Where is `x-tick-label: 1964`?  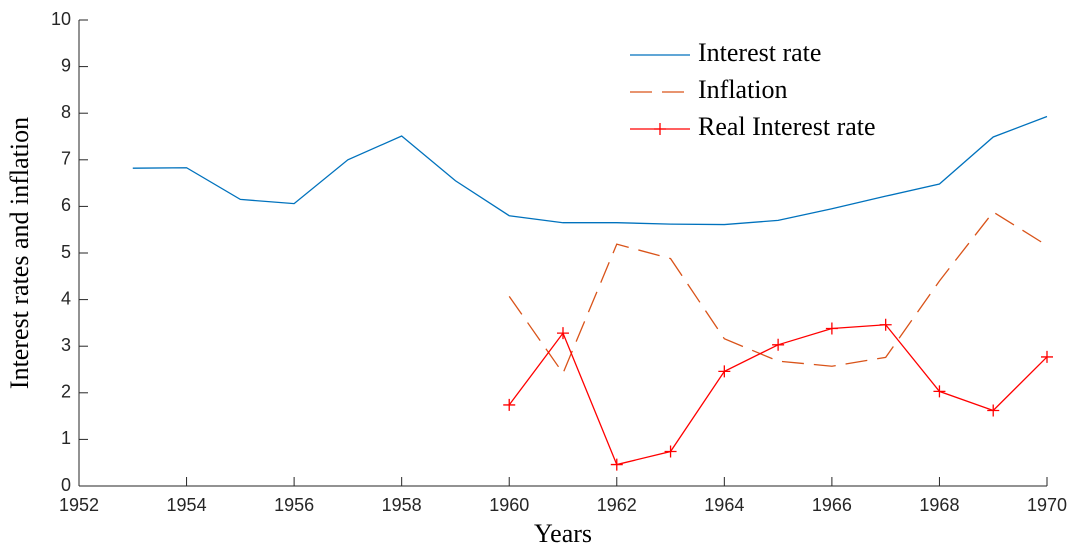 x-tick-label: 1964 is located at coordinates (724, 505).